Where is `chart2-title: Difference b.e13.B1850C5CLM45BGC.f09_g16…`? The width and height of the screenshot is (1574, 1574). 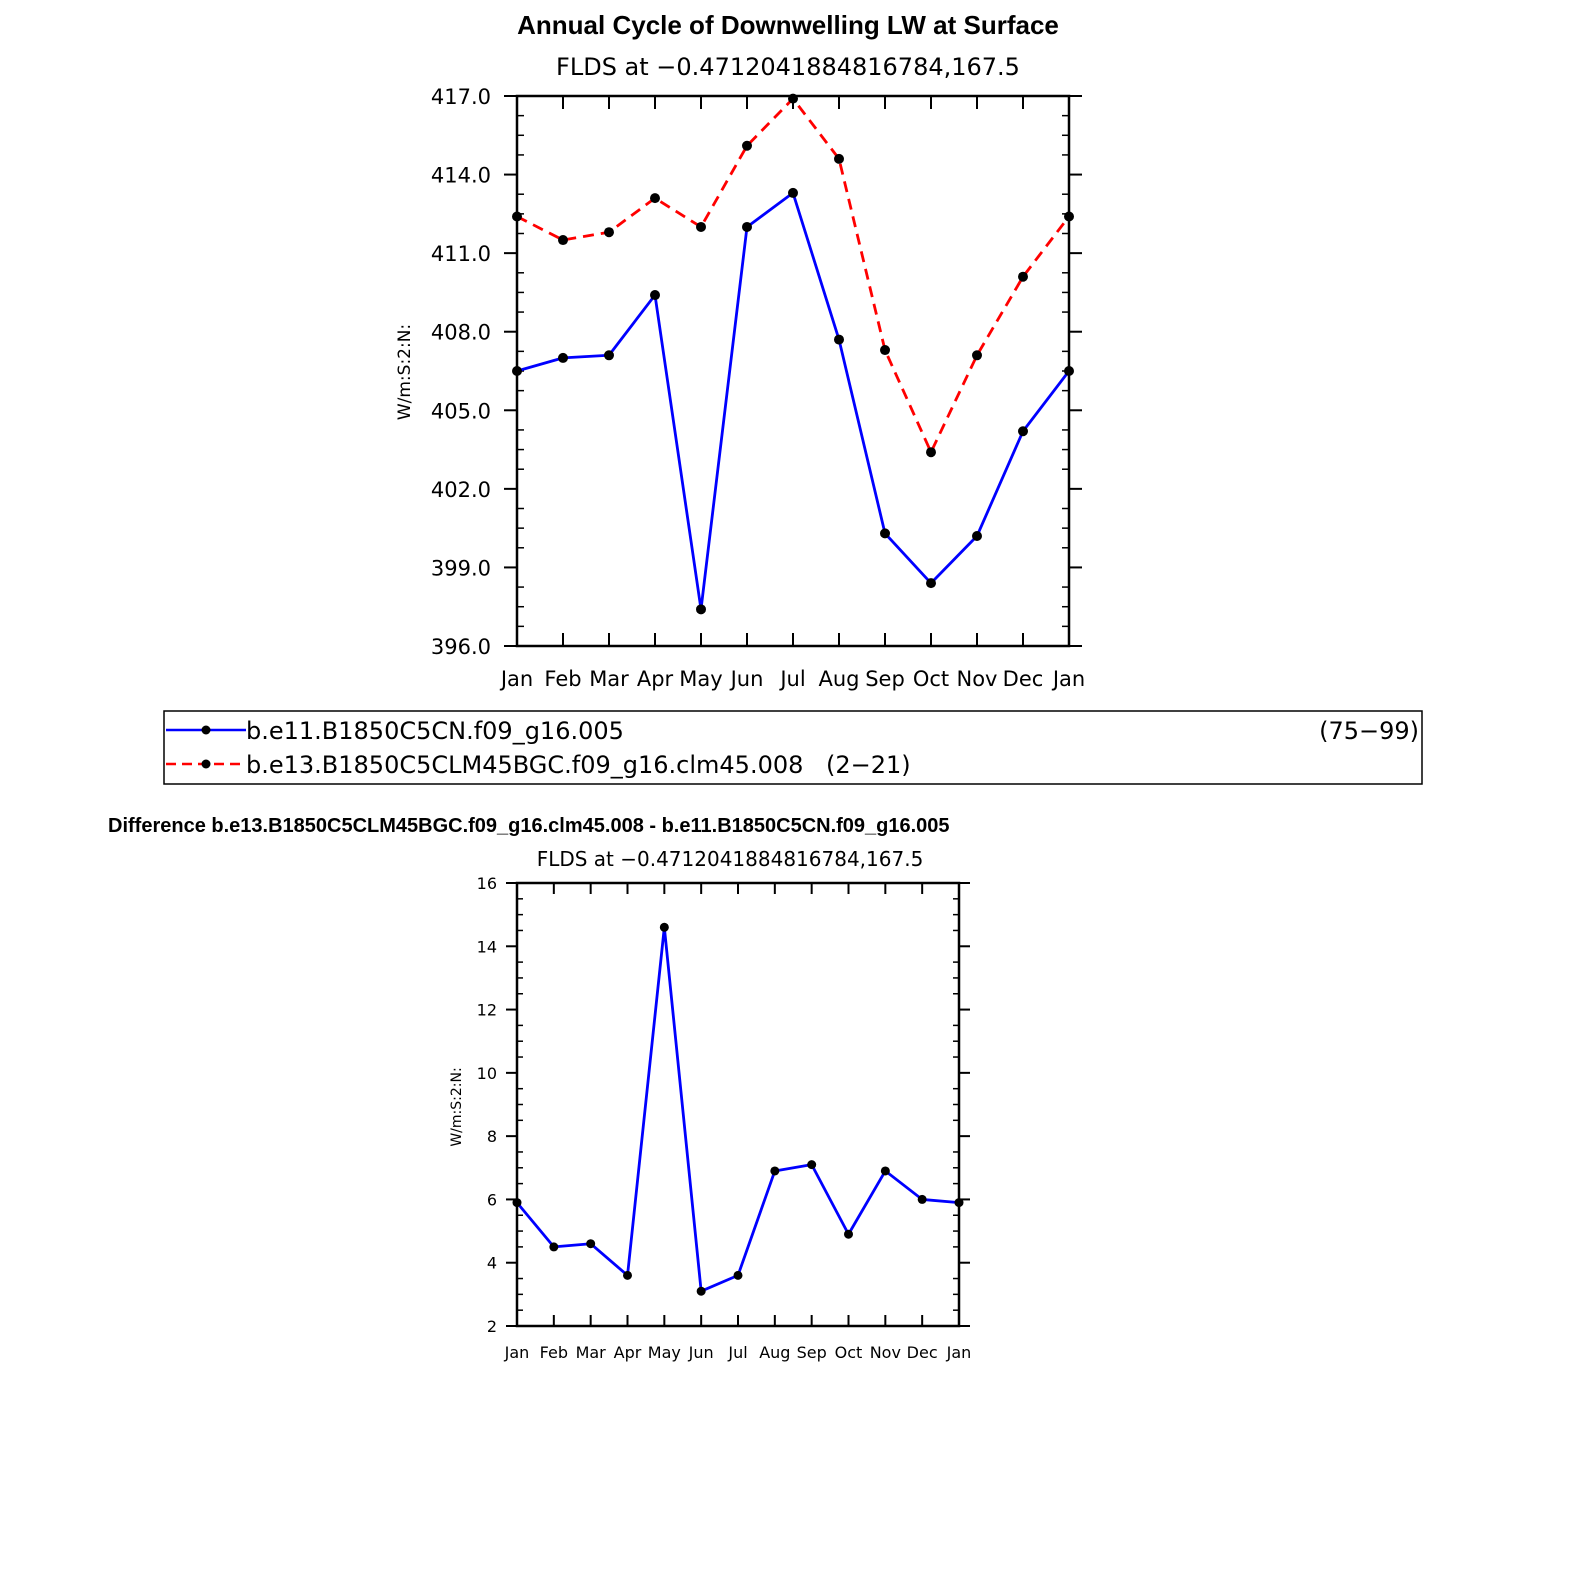
chart2-title: Difference b.e13.B1850C5CLM45BGC.f09_g16… is located at coordinates (529, 826).